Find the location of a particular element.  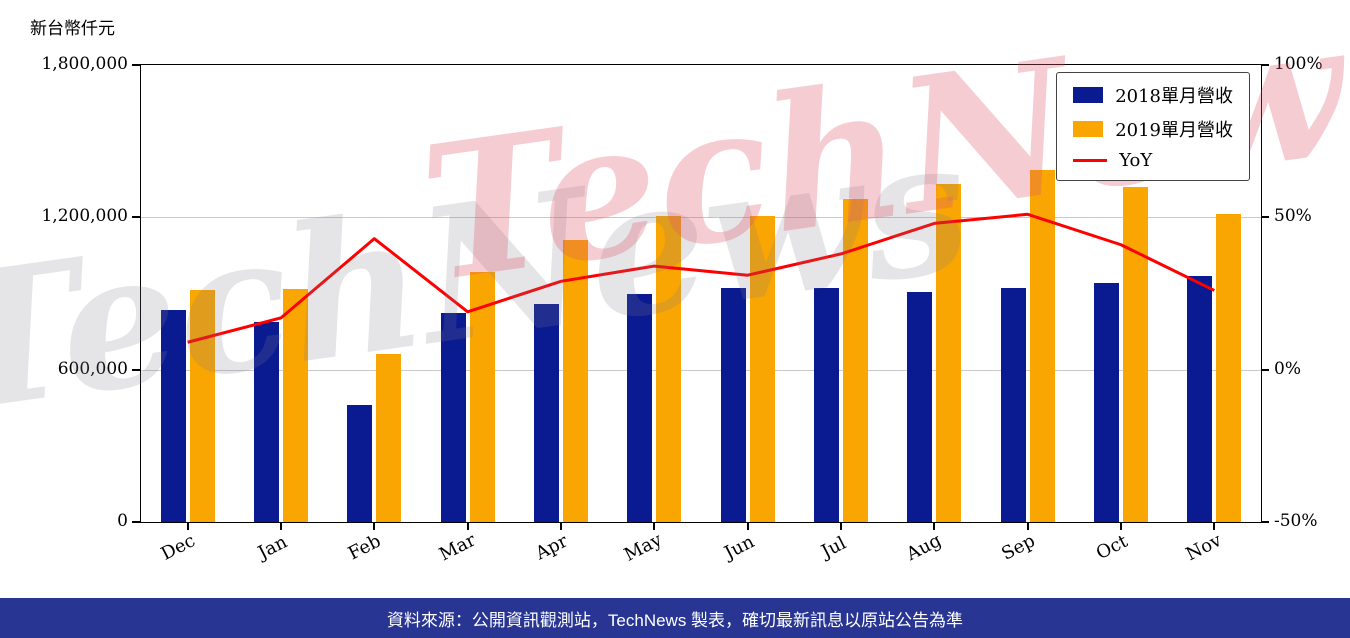

x-axis-tick-label: Jul is located at coordinates (834, 547).